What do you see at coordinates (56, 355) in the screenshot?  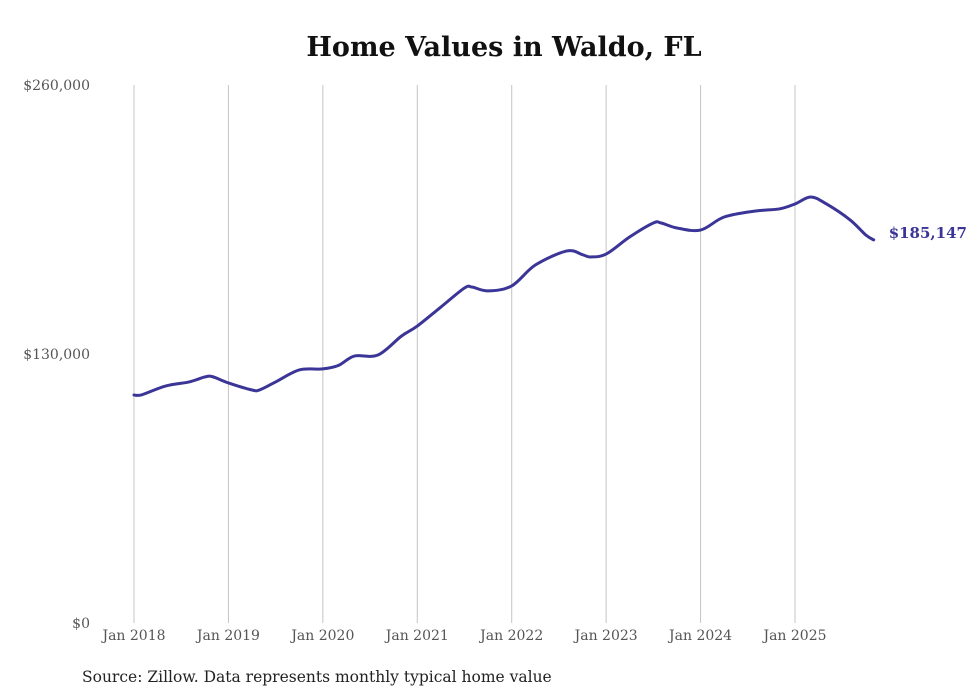 I see `y-tick-label: $130,000` at bounding box center [56, 355].